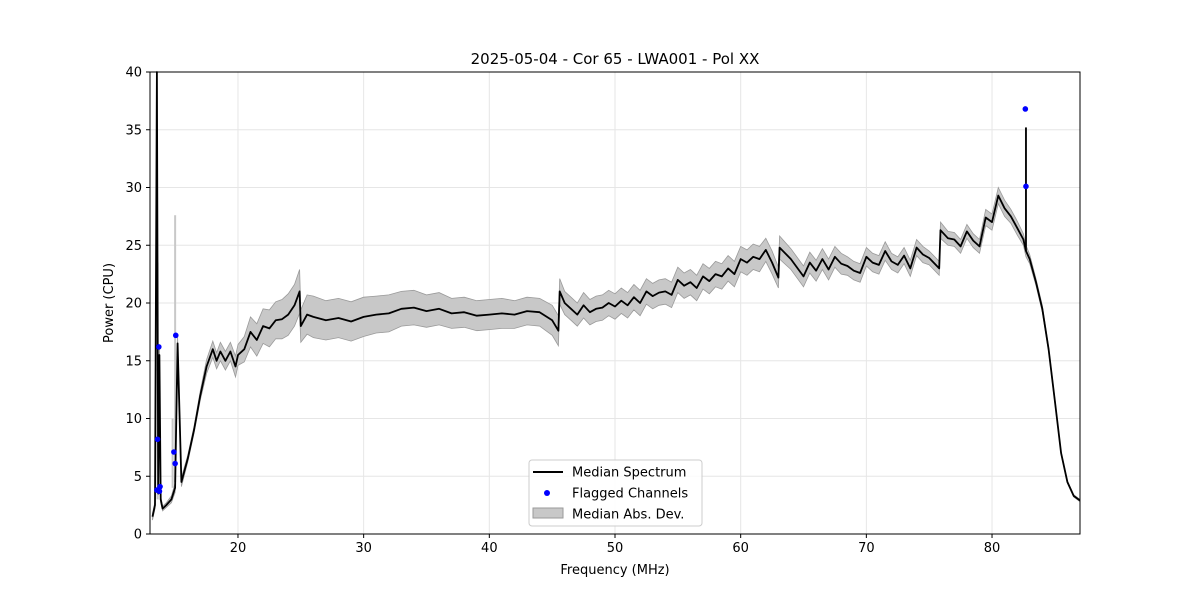  Describe the element at coordinates (138, 477) in the screenshot. I see `y-tick-label: 5` at that location.